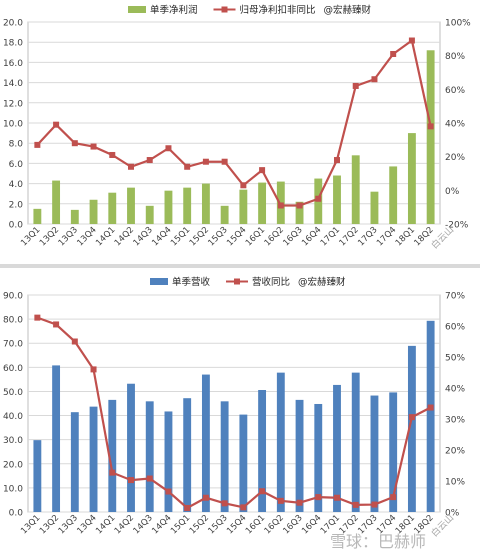  Describe the element at coordinates (455, 483) in the screenshot. I see `y2-tick-label: 10%` at that location.